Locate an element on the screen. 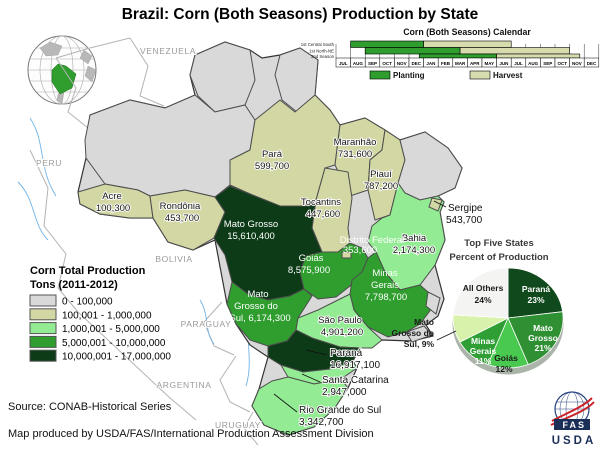  month-tick: OCT is located at coordinates (387, 63).